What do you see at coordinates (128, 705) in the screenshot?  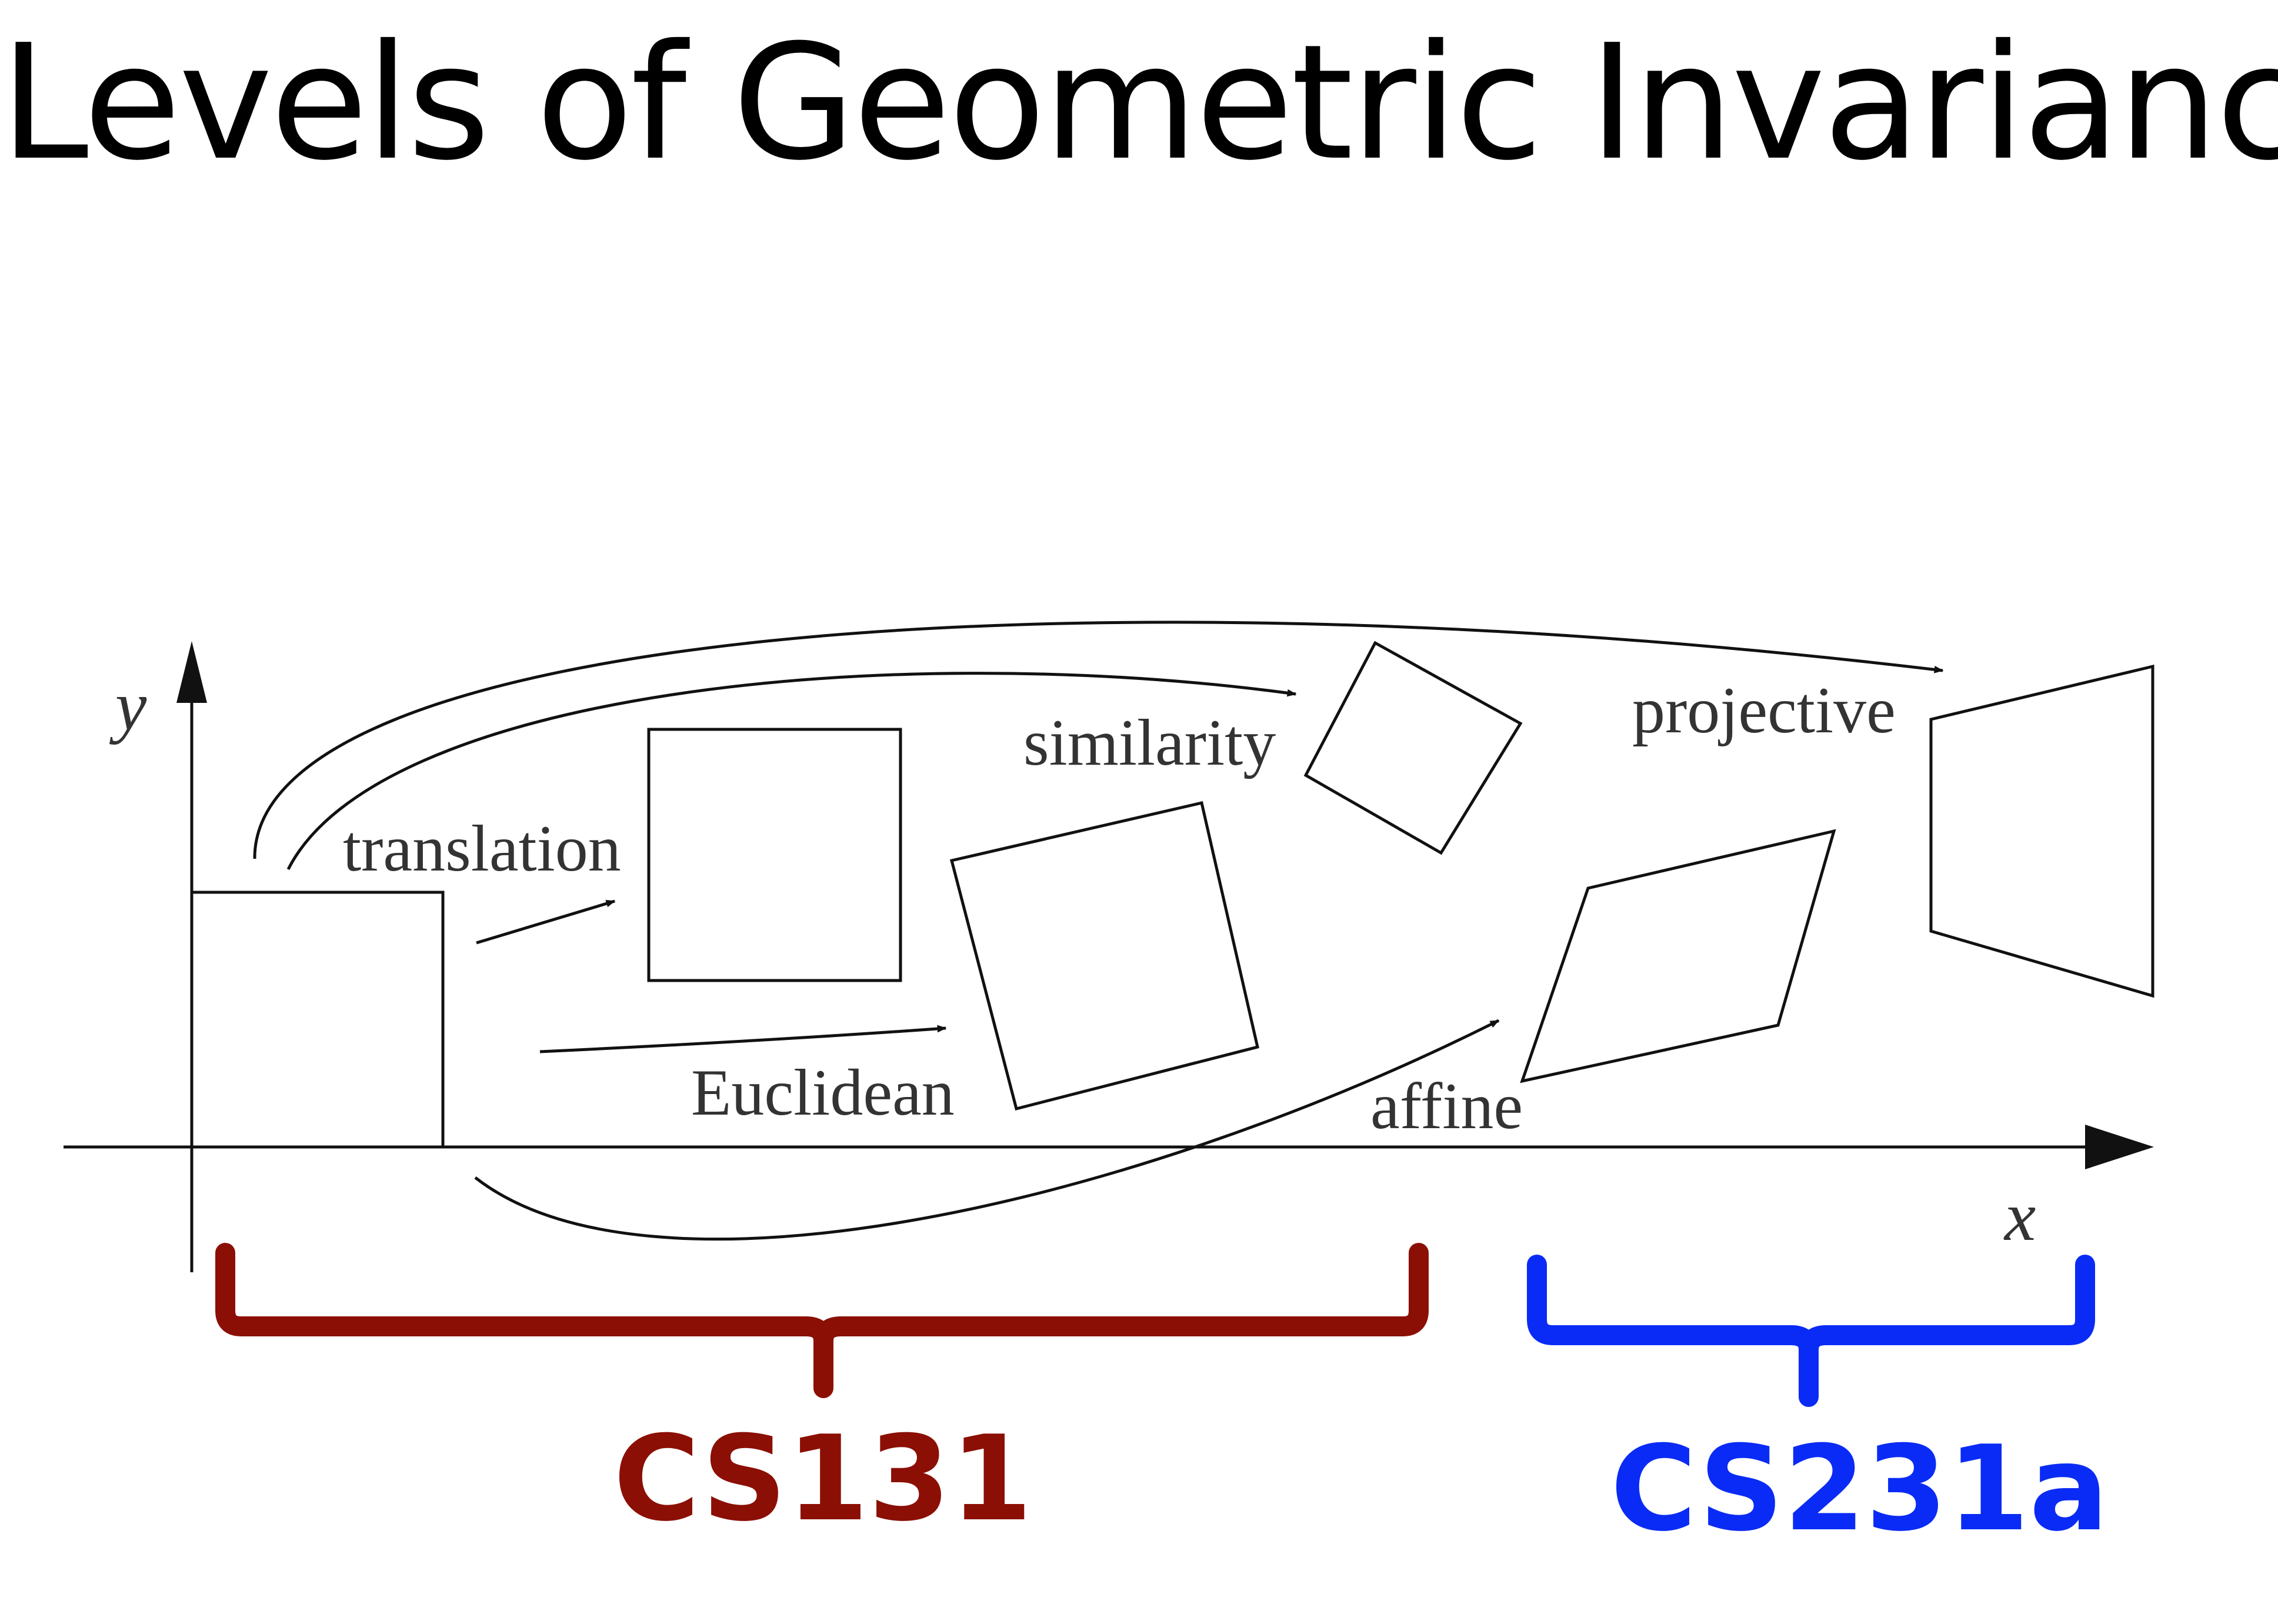 I see `y-axis-label: y` at bounding box center [128, 705].